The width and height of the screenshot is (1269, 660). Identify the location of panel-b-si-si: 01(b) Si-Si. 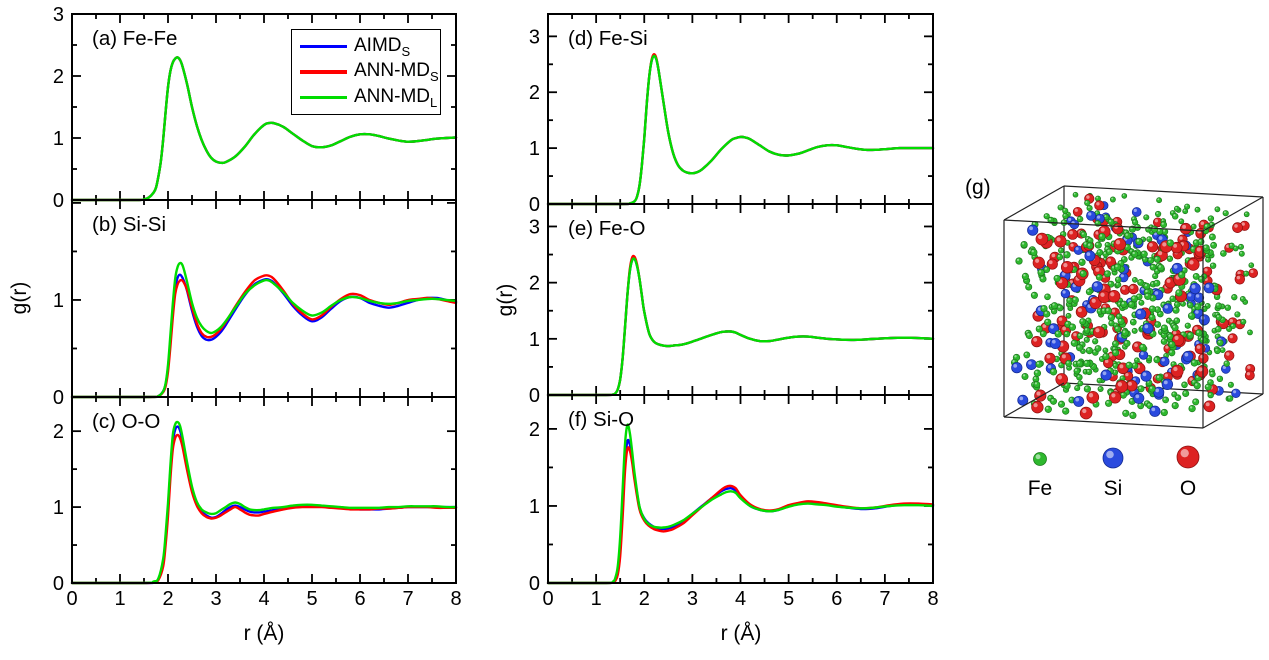
(255, 304).